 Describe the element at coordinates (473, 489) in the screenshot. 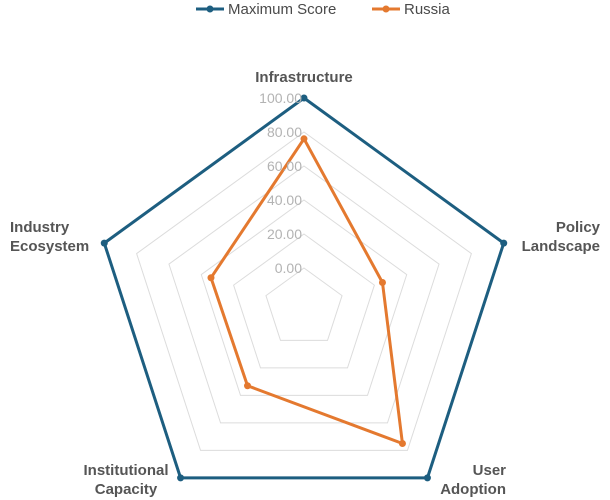

I see `axis-label-2-line-1: Adoption` at that location.